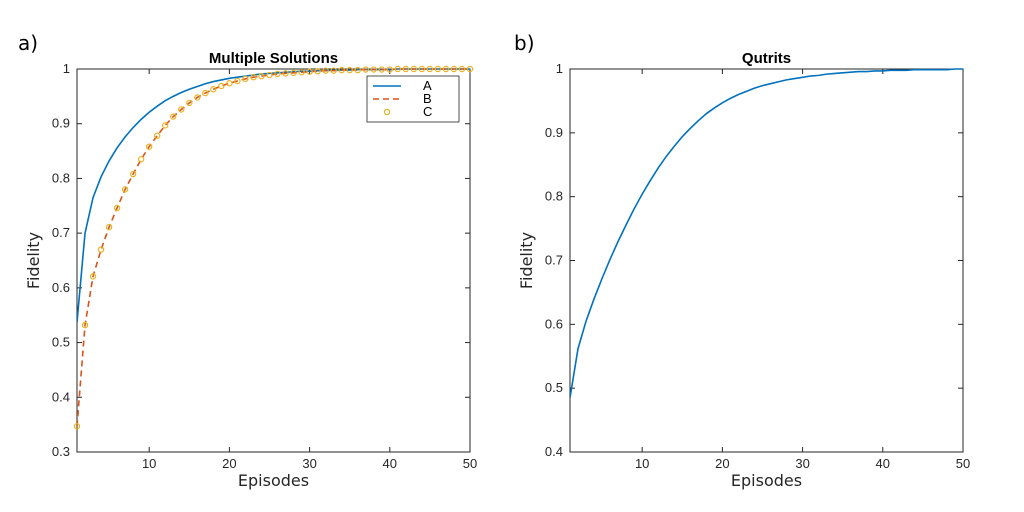 Image resolution: width=1024 pixels, height=512 pixels. I want to click on legend-marker-c, so click(387, 112).